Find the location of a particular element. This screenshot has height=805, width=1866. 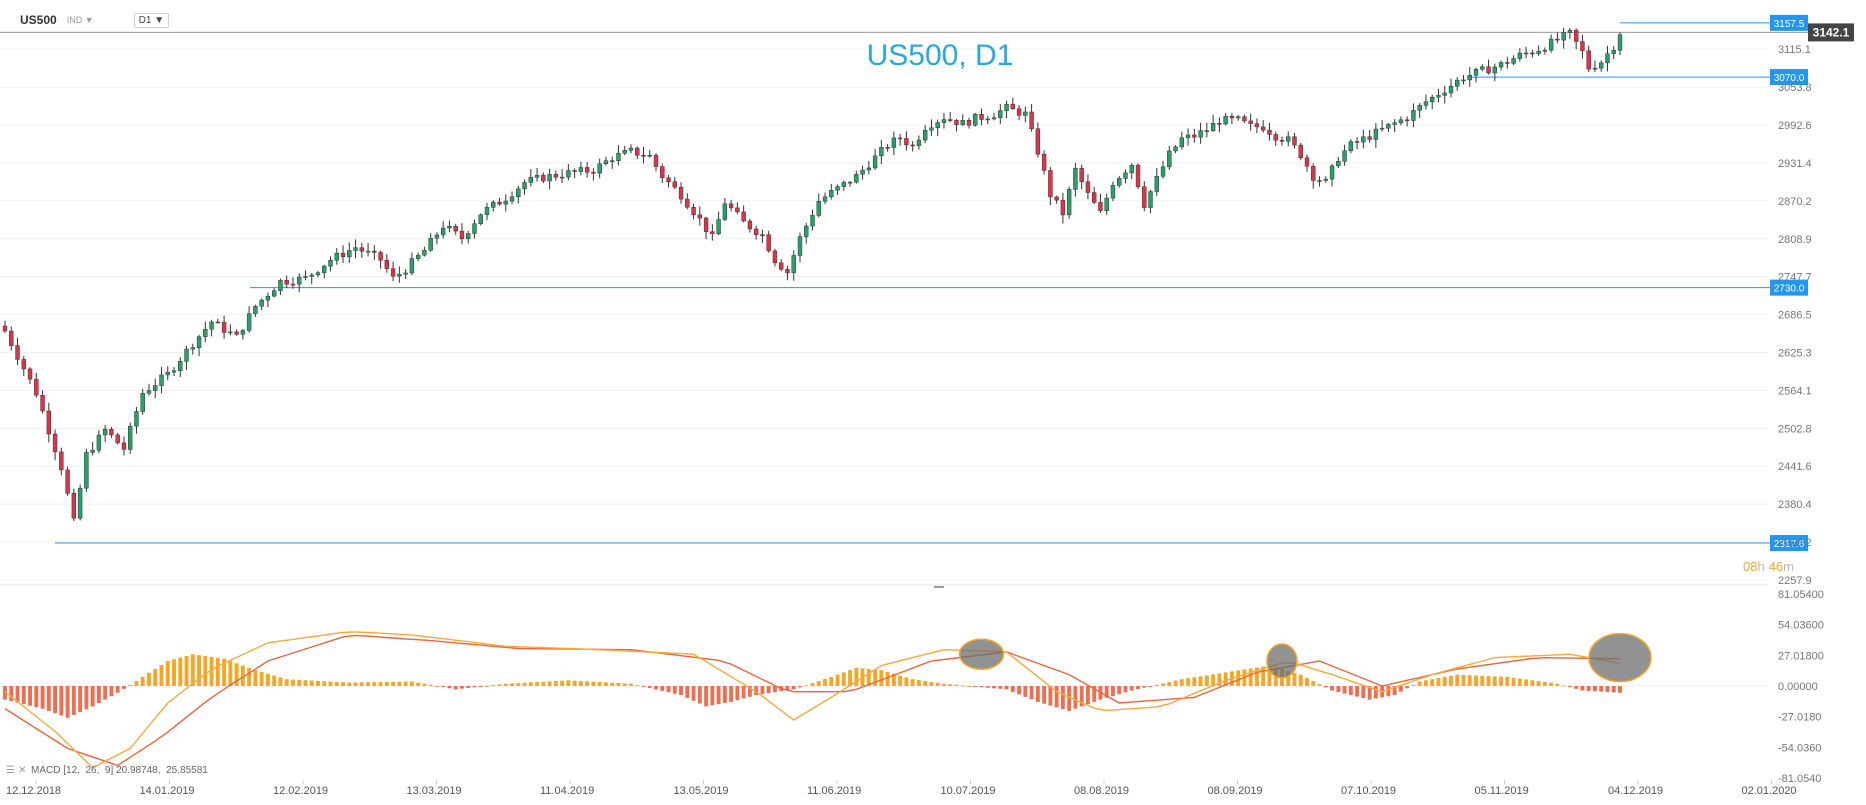

panel-resize-handle is located at coordinates (939, 587).